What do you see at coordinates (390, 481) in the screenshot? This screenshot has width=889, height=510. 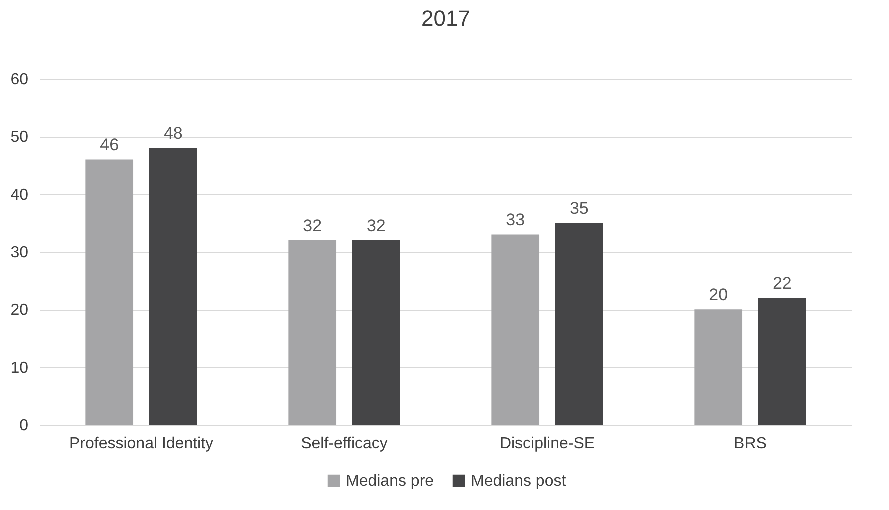 I see `legend-label: Medians pre` at bounding box center [390, 481].